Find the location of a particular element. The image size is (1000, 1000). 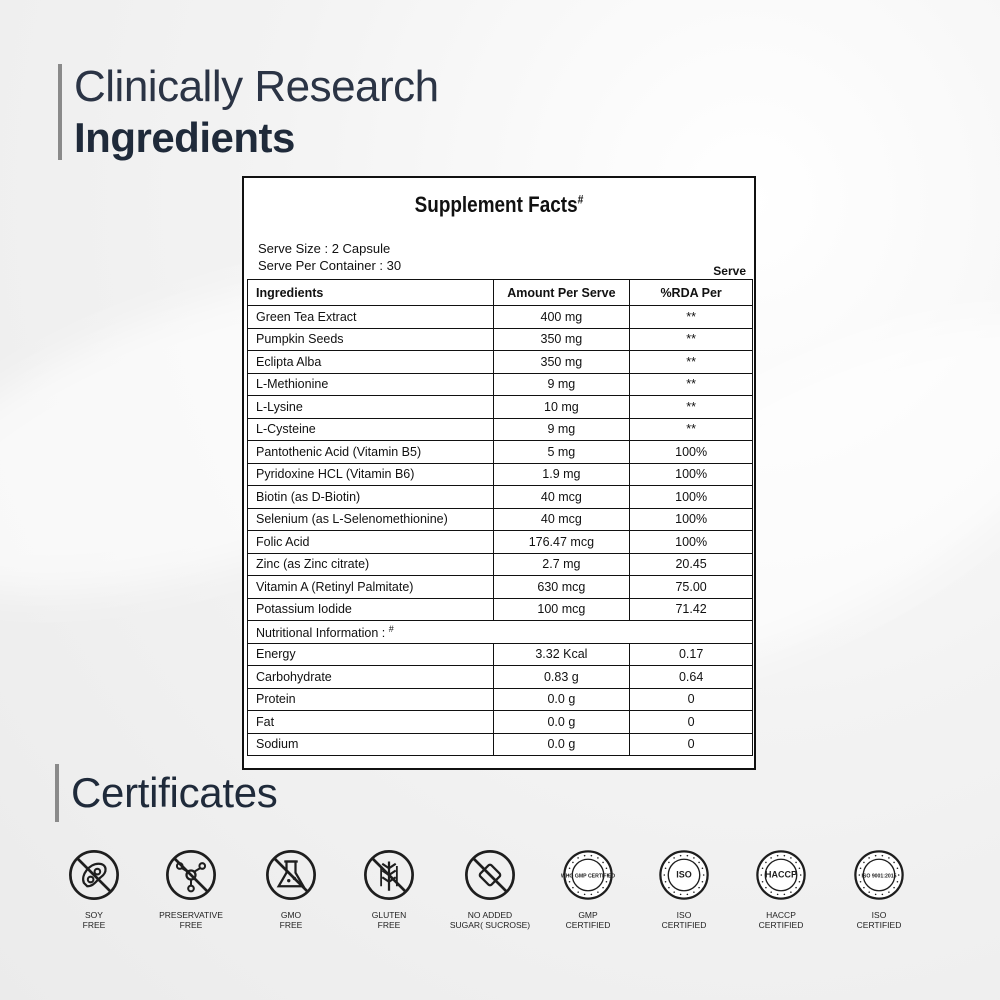

cell-amount: 176.47 mcg is located at coordinates (561, 542).